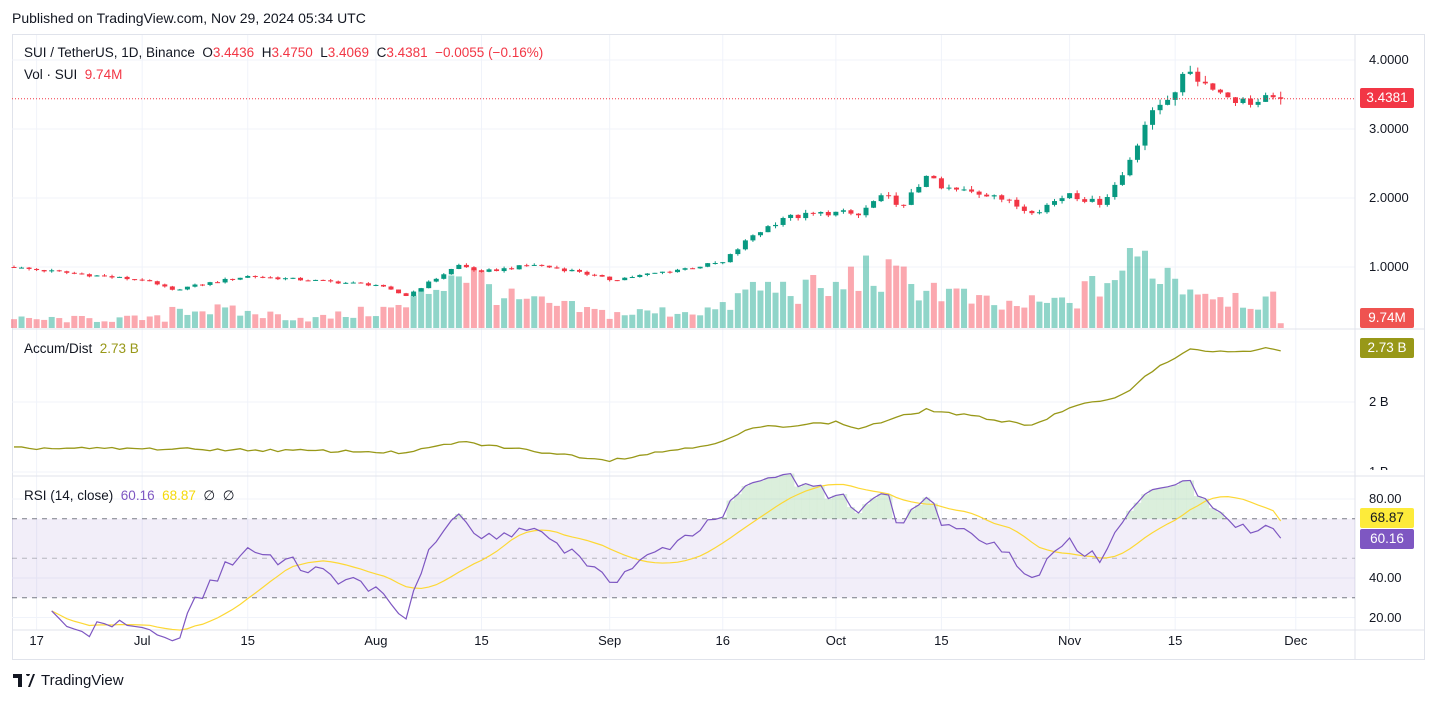 This screenshot has height=703, width=1438. I want to click on time-axis-label: Jul, so click(142, 640).